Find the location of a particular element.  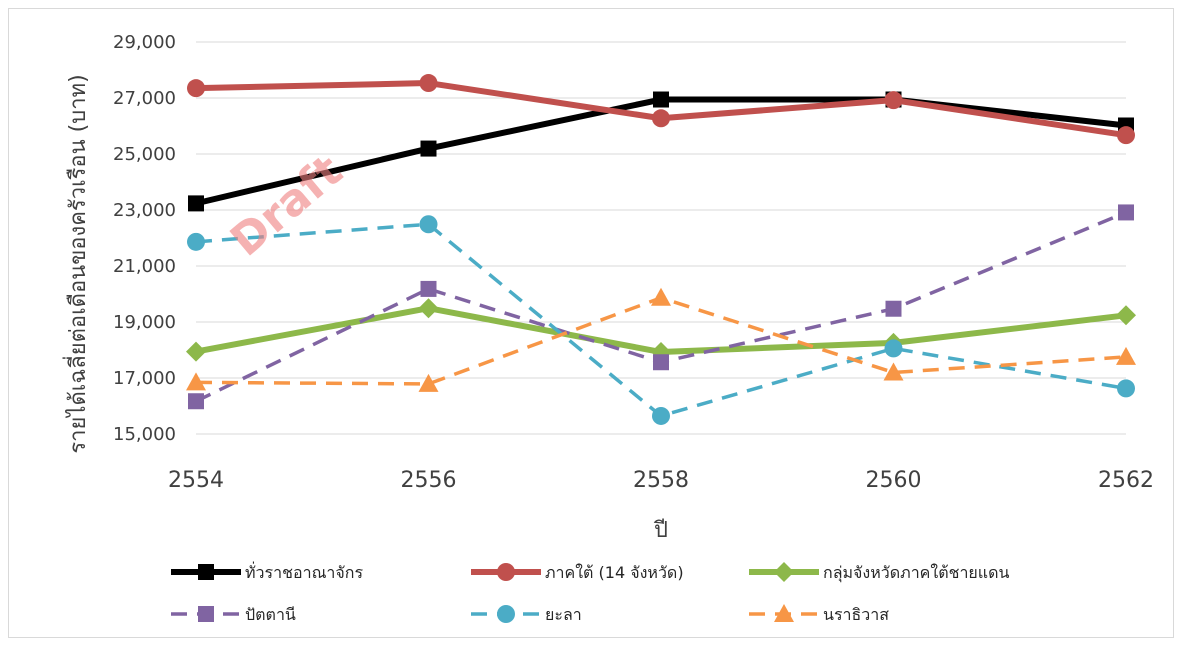

legend-entry: ภาคใต้ (14 จังหวัด) is located at coordinates (577, 572).